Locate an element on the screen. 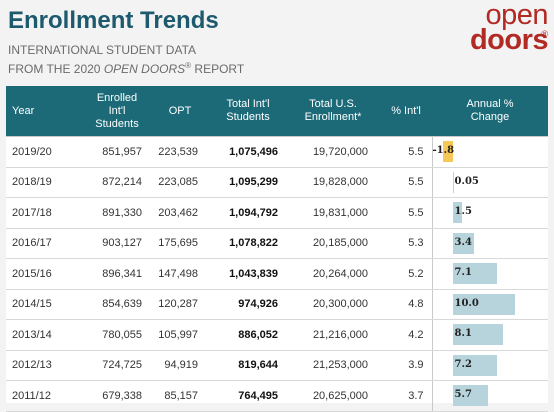 Image resolution: width=554 pixels, height=412 pixels. cell-pct-intl: 3.9 is located at coordinates (404, 365).